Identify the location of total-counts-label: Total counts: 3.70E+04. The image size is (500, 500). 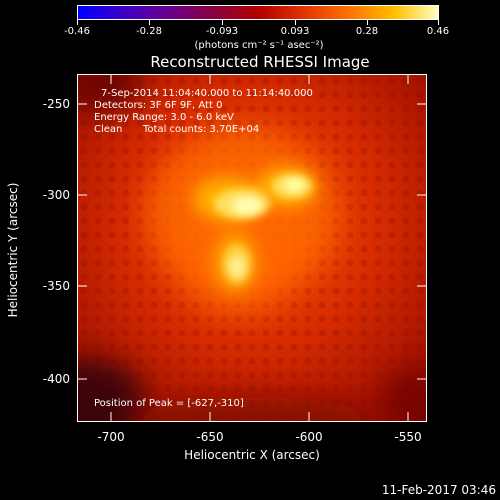
(200, 129).